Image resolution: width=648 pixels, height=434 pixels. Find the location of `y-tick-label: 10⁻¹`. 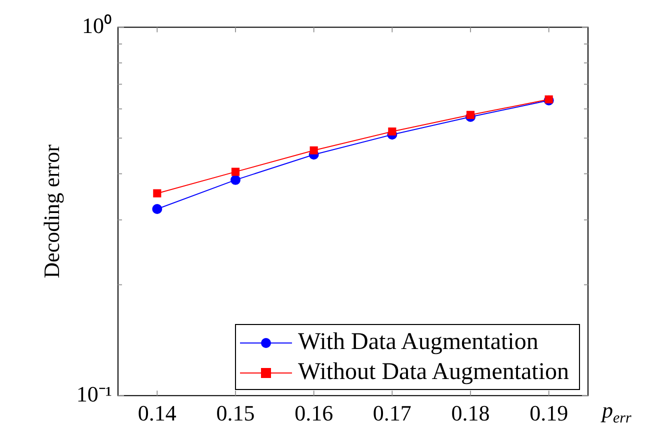

y-tick-label: 10⁻¹ is located at coordinates (94, 393).